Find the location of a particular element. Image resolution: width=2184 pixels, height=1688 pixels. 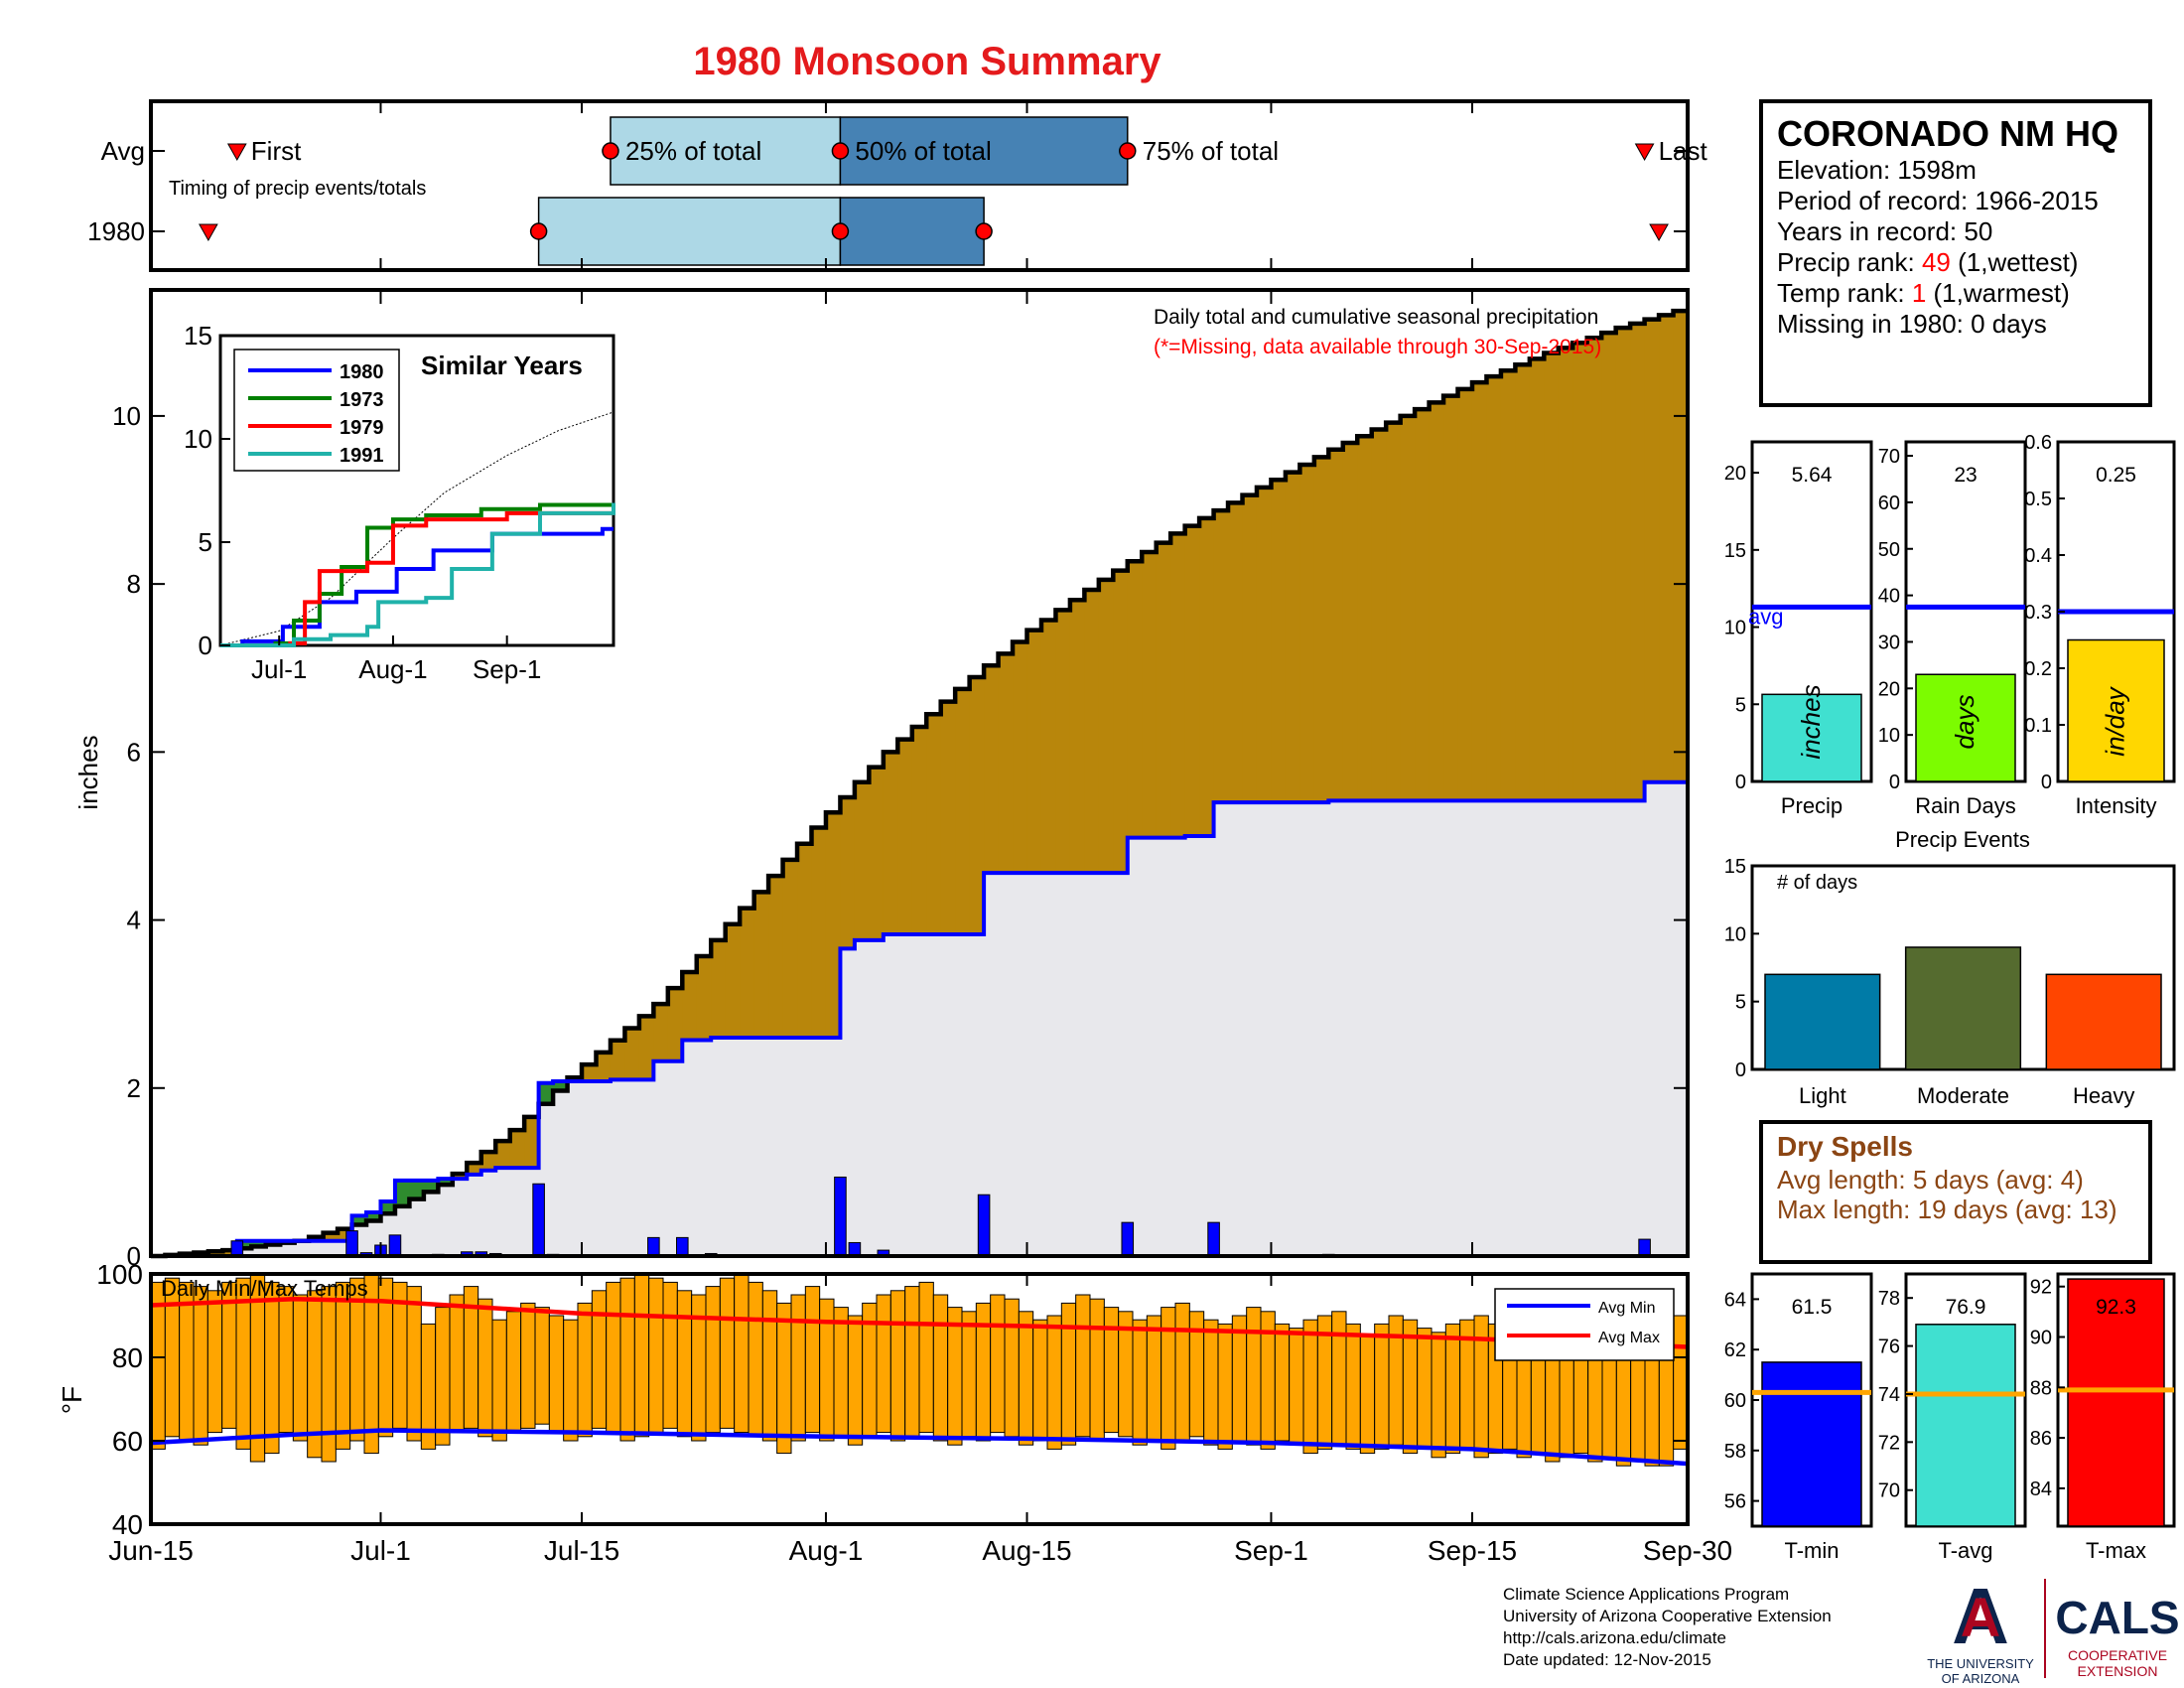

precip-events-ytick-label: 5 is located at coordinates (1740, 1003).